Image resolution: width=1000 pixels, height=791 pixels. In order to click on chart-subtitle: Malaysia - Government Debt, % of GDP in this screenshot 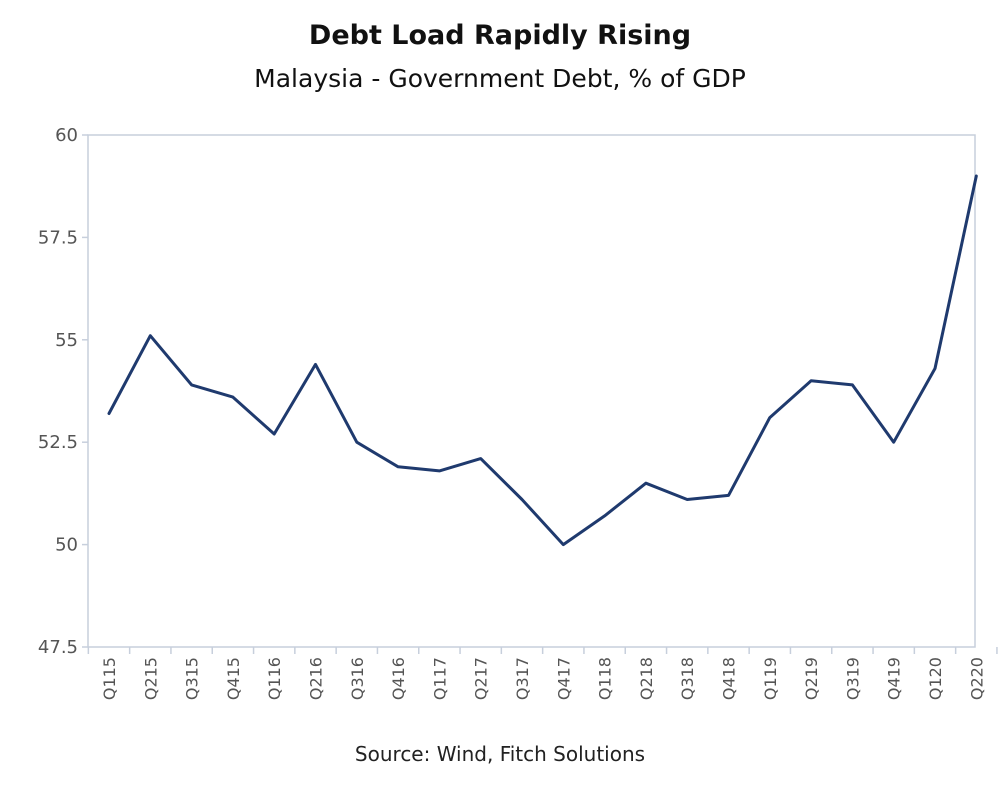, I will do `click(500, 78)`.